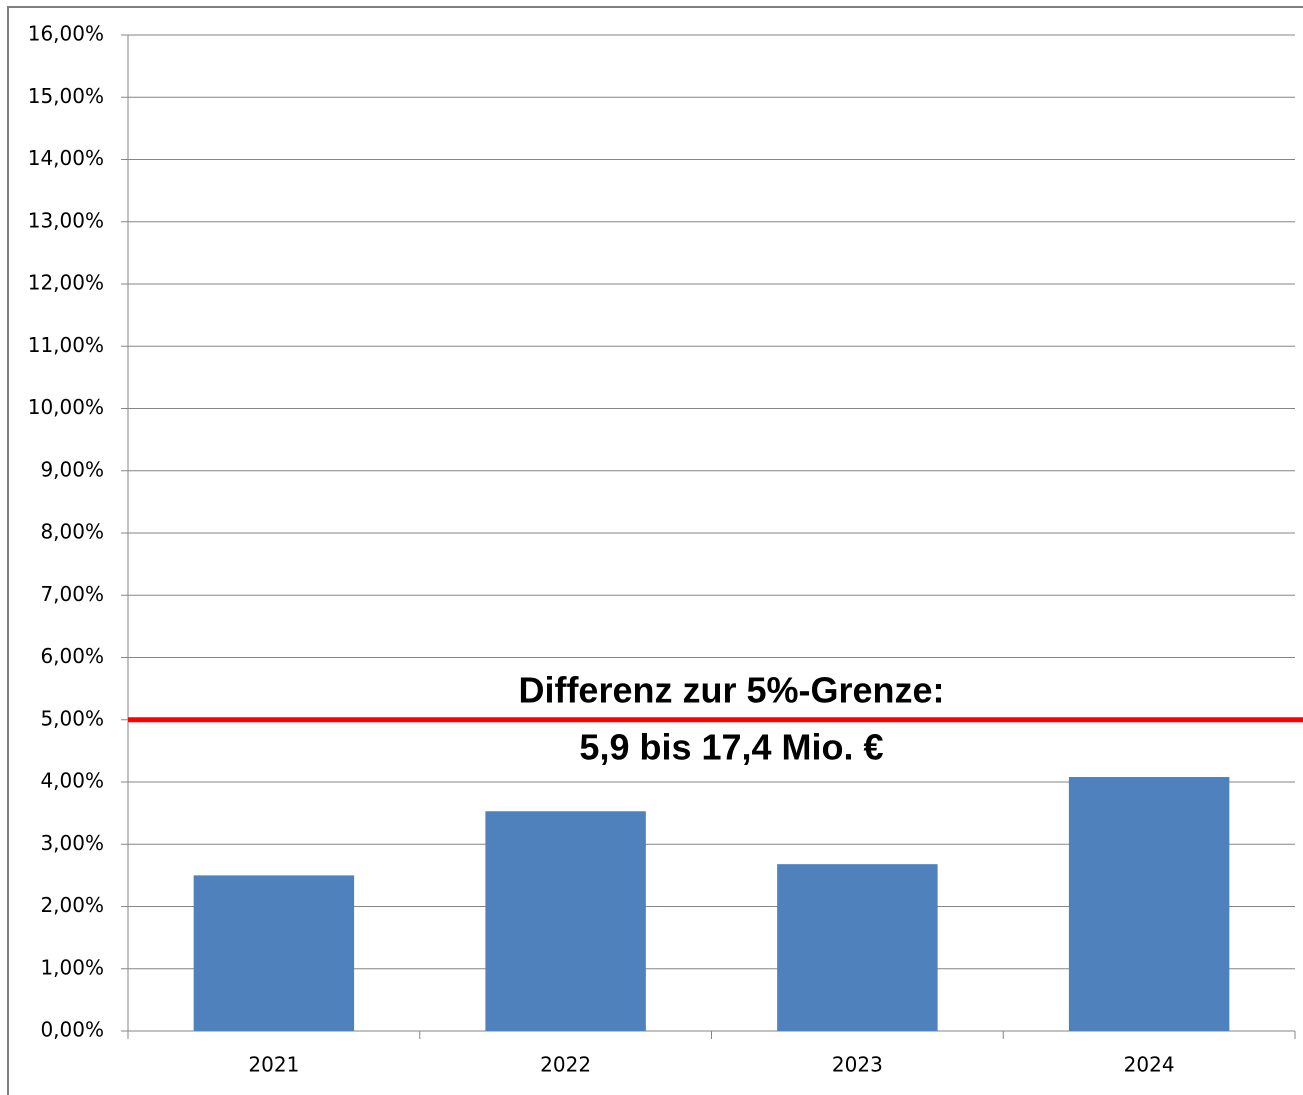  I want to click on y-tick-label: 13,00%, so click(66, 220).